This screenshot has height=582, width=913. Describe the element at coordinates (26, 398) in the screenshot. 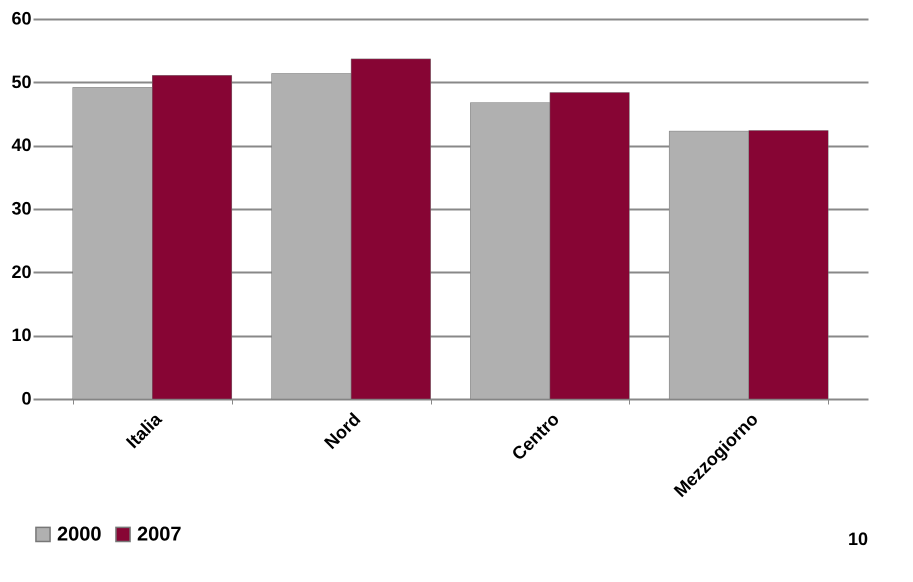

I see `y-tick-label: 0` at that location.